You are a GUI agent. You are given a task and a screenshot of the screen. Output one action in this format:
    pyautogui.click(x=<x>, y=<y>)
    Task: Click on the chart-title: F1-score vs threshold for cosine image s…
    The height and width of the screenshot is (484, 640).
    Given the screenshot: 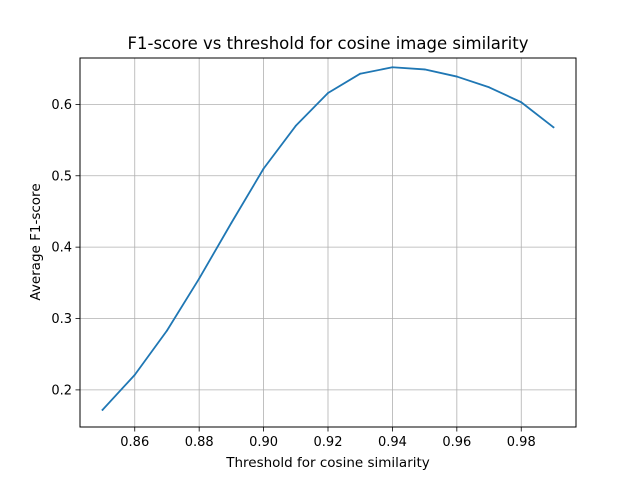 What is the action you would take?
    pyautogui.click(x=328, y=43)
    